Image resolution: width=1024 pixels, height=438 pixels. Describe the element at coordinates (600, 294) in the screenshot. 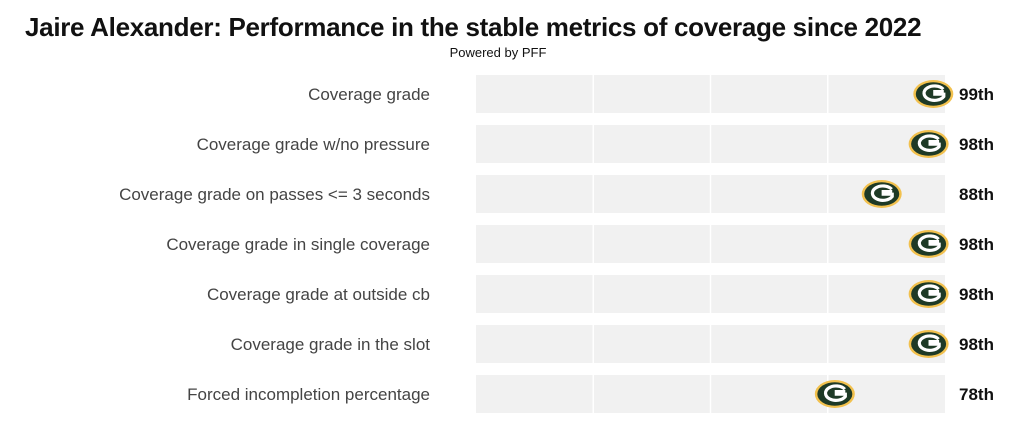

I see `chart-row: Coverage grade at outside cb 98th` at that location.